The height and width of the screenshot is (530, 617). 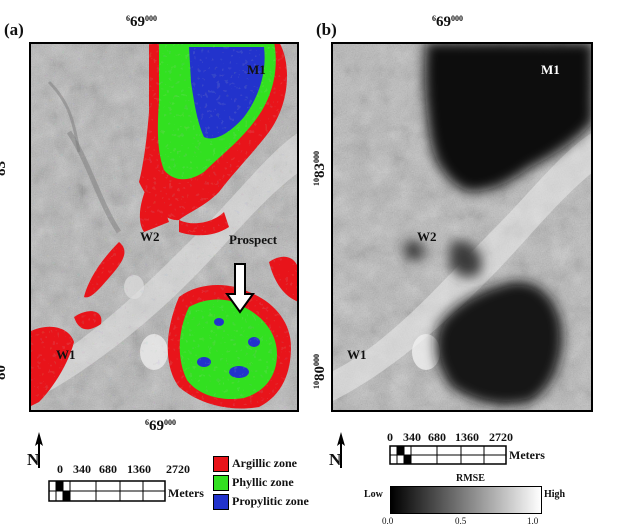 I want to click on scale-bar-a, so click(x=107, y=491).